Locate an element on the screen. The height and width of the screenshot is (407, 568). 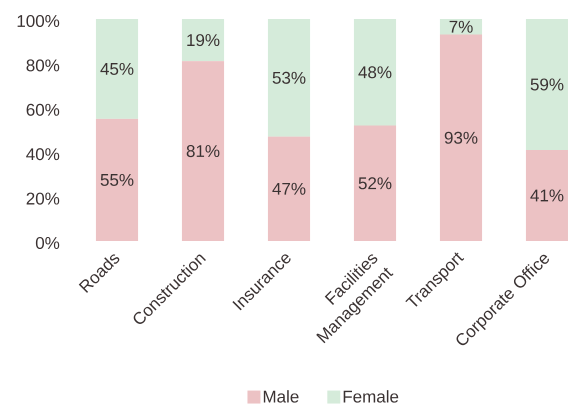
data-label: 47% is located at coordinates (289, 188).